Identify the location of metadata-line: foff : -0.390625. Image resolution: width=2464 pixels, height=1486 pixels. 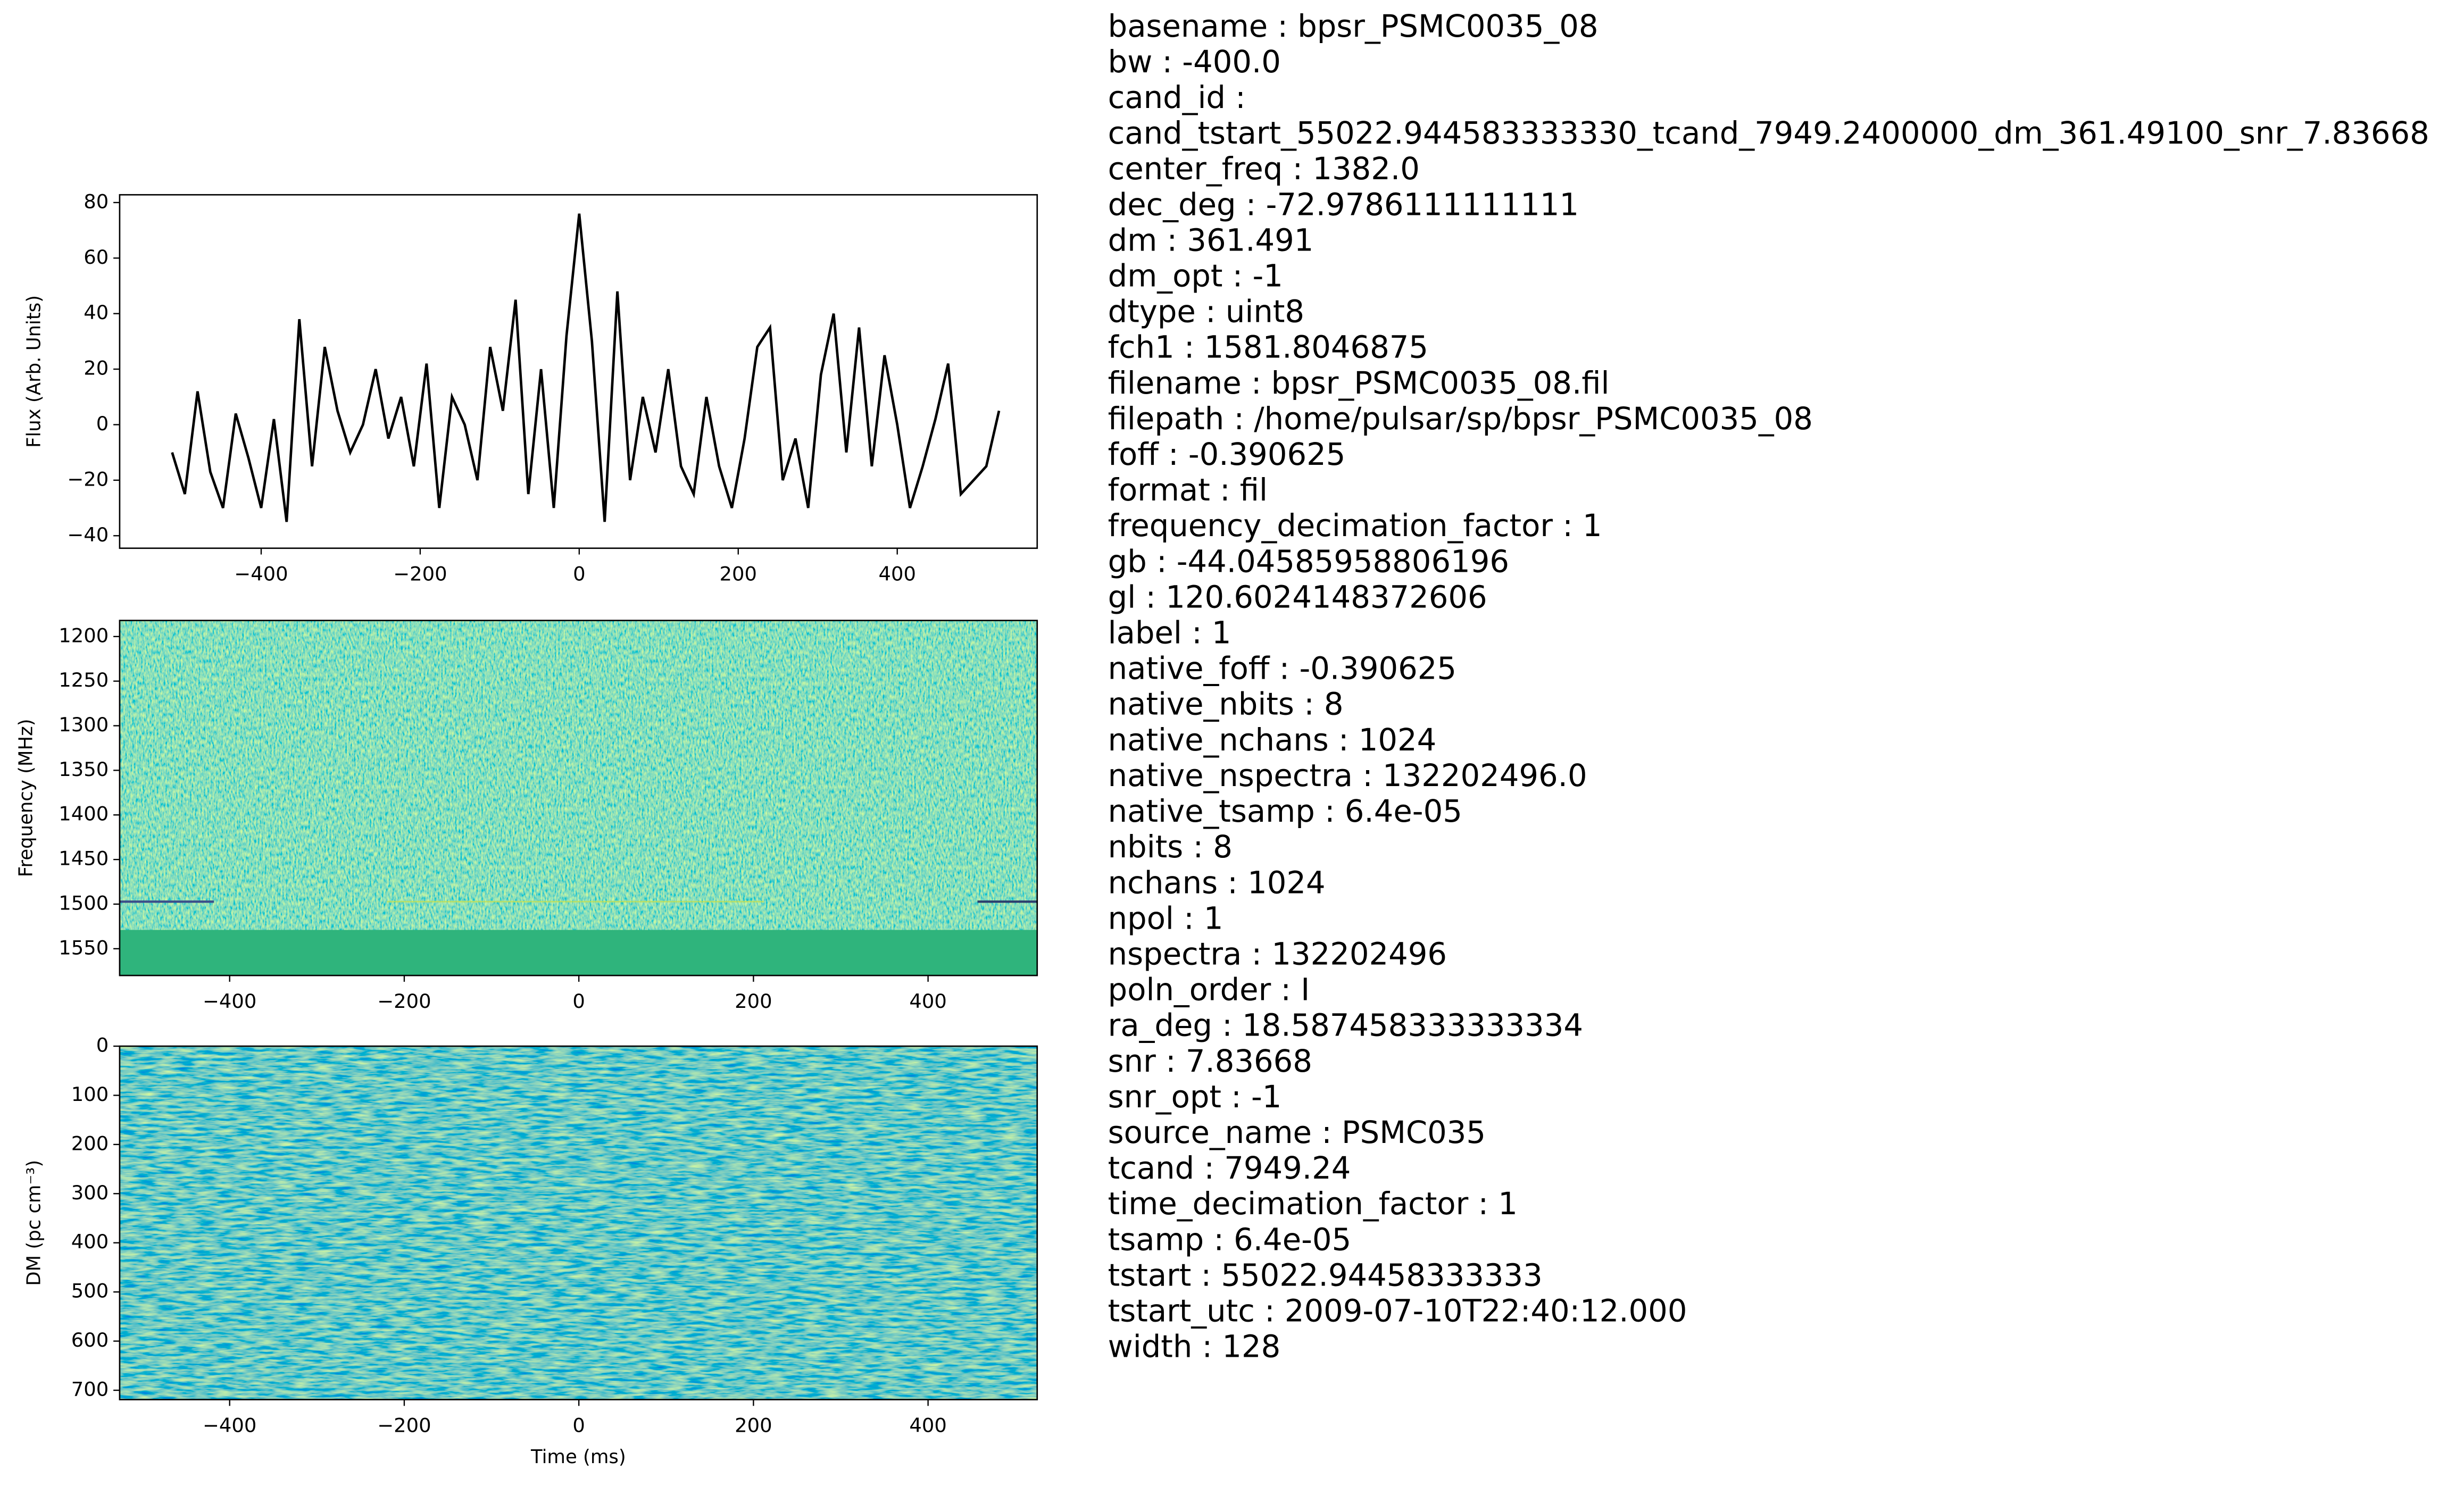
(1227, 455).